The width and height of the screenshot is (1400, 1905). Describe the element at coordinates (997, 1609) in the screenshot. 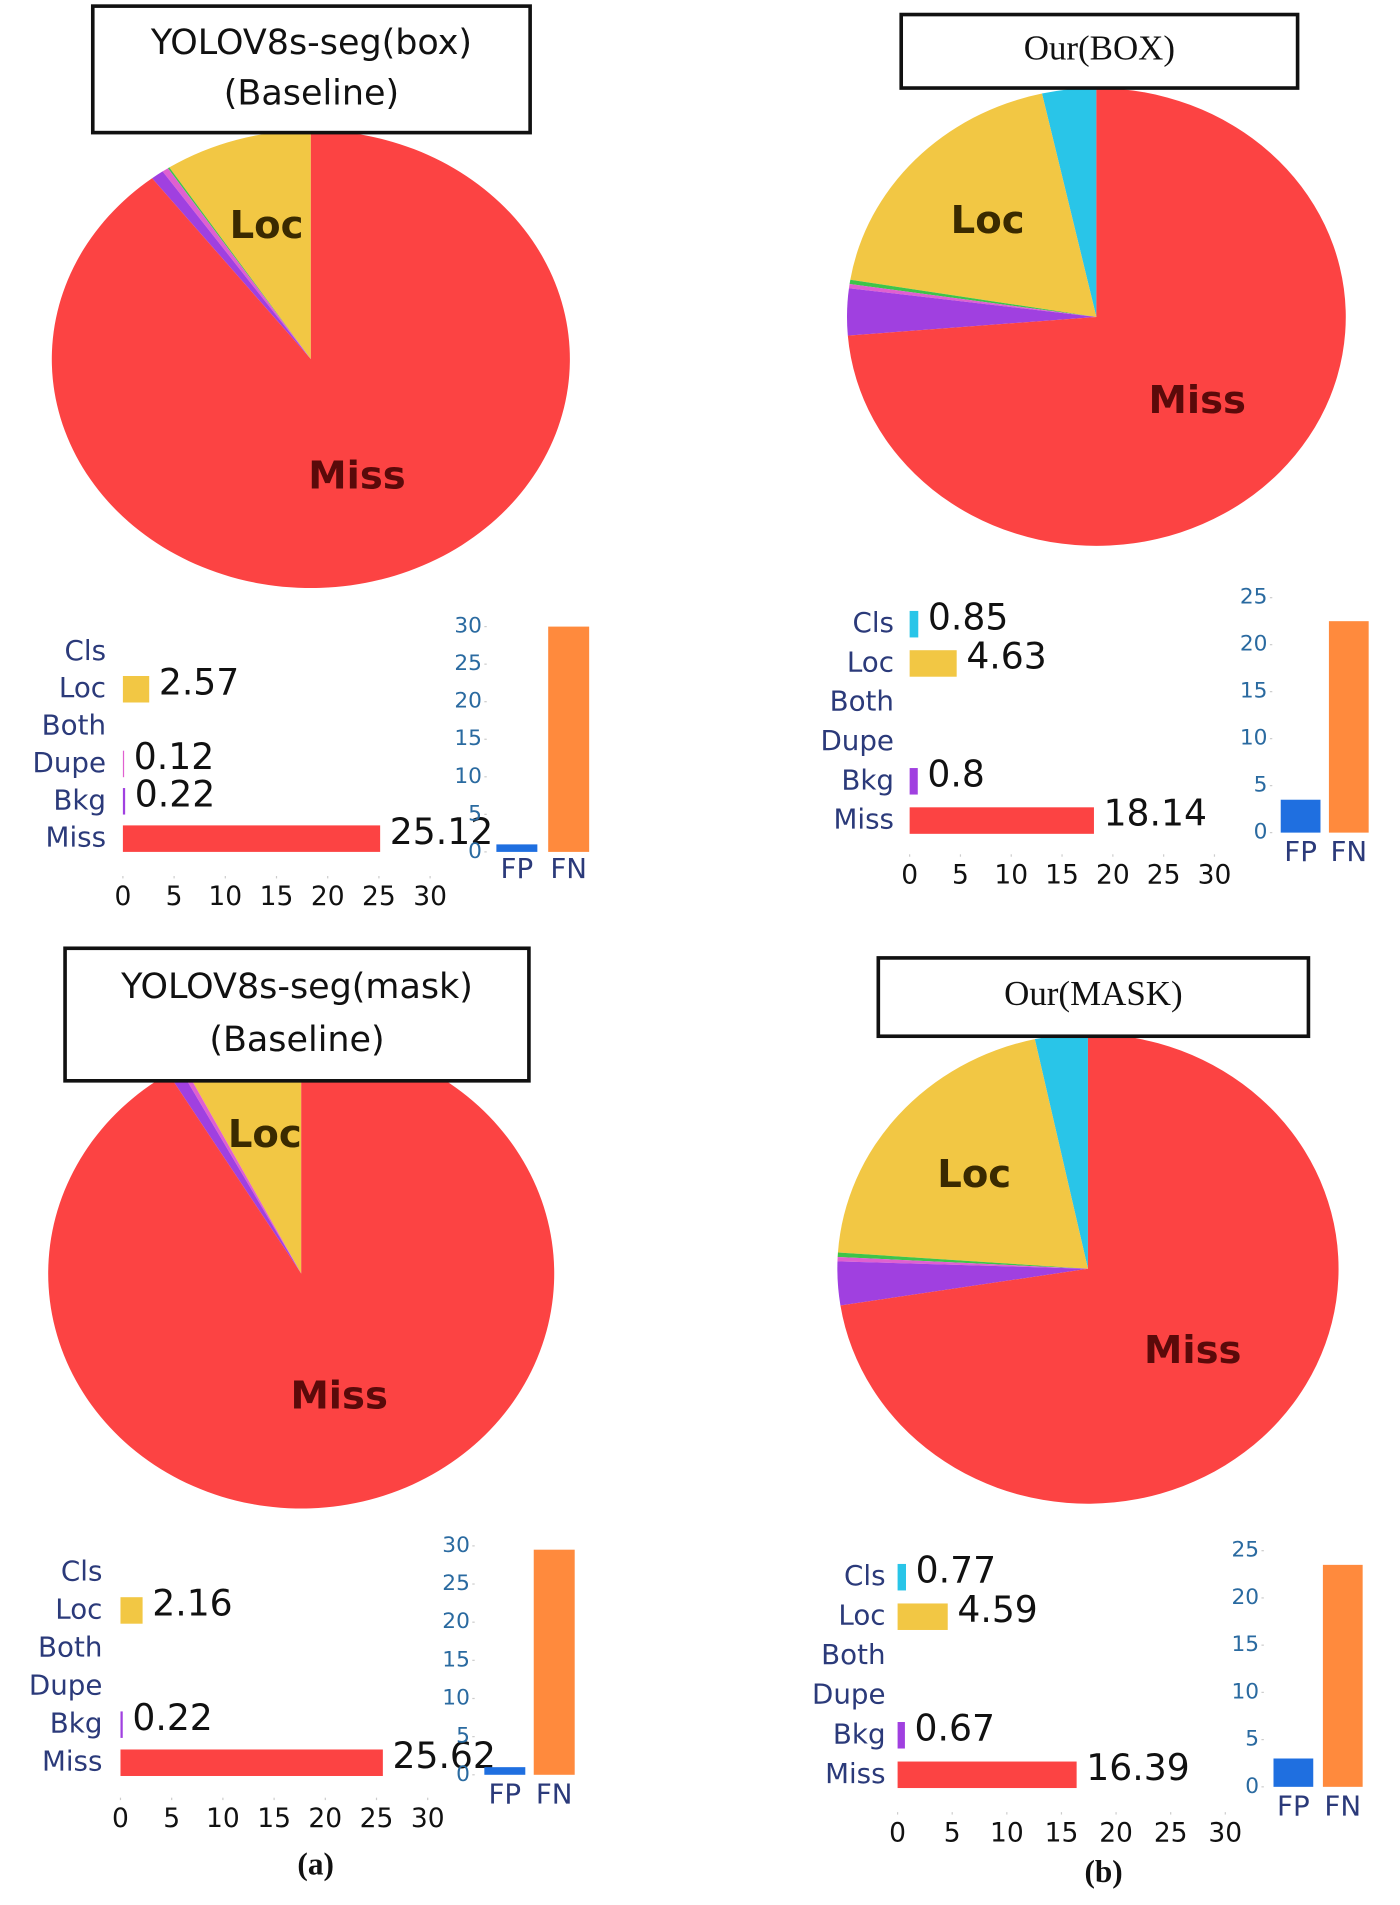

I see `value-label: 4.59` at that location.